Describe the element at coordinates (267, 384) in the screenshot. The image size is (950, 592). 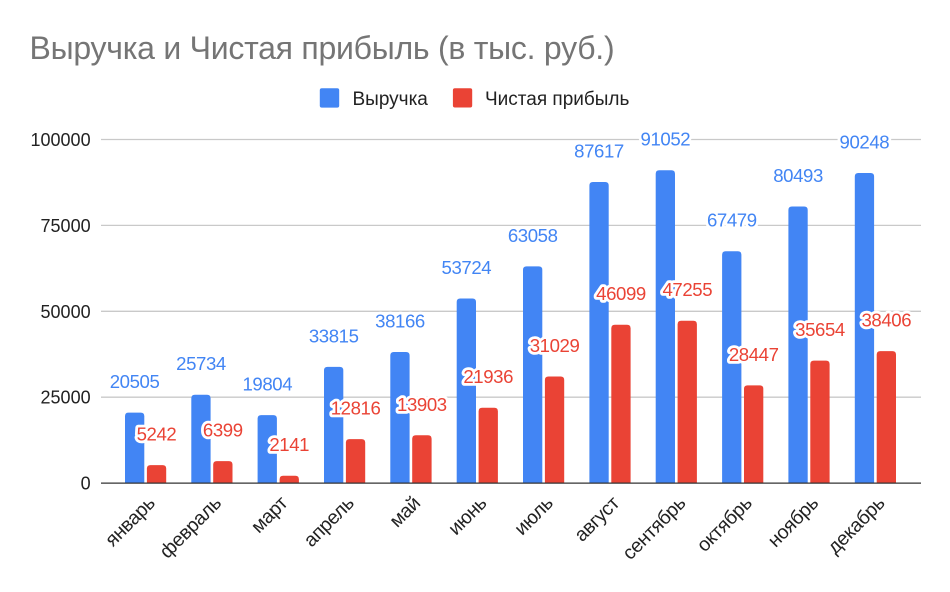
I see `svg-text: 19804` at that location.